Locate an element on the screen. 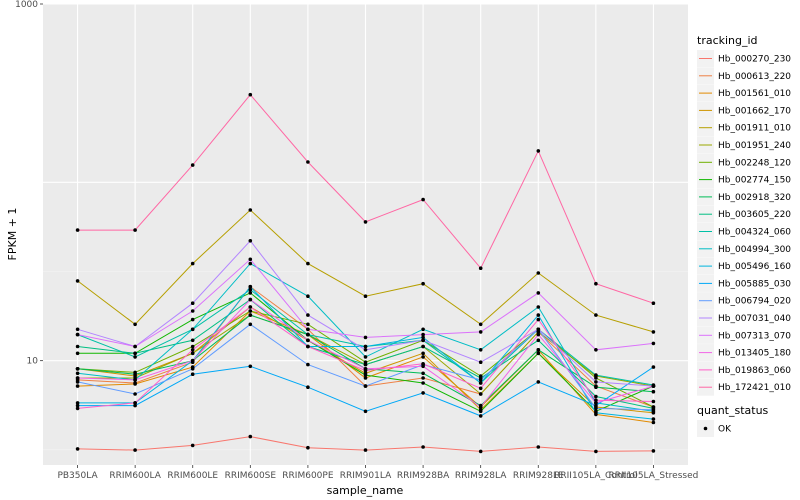 The width and height of the screenshot is (800, 500). y-tick-label: 1000 is located at coordinates (26, 5).